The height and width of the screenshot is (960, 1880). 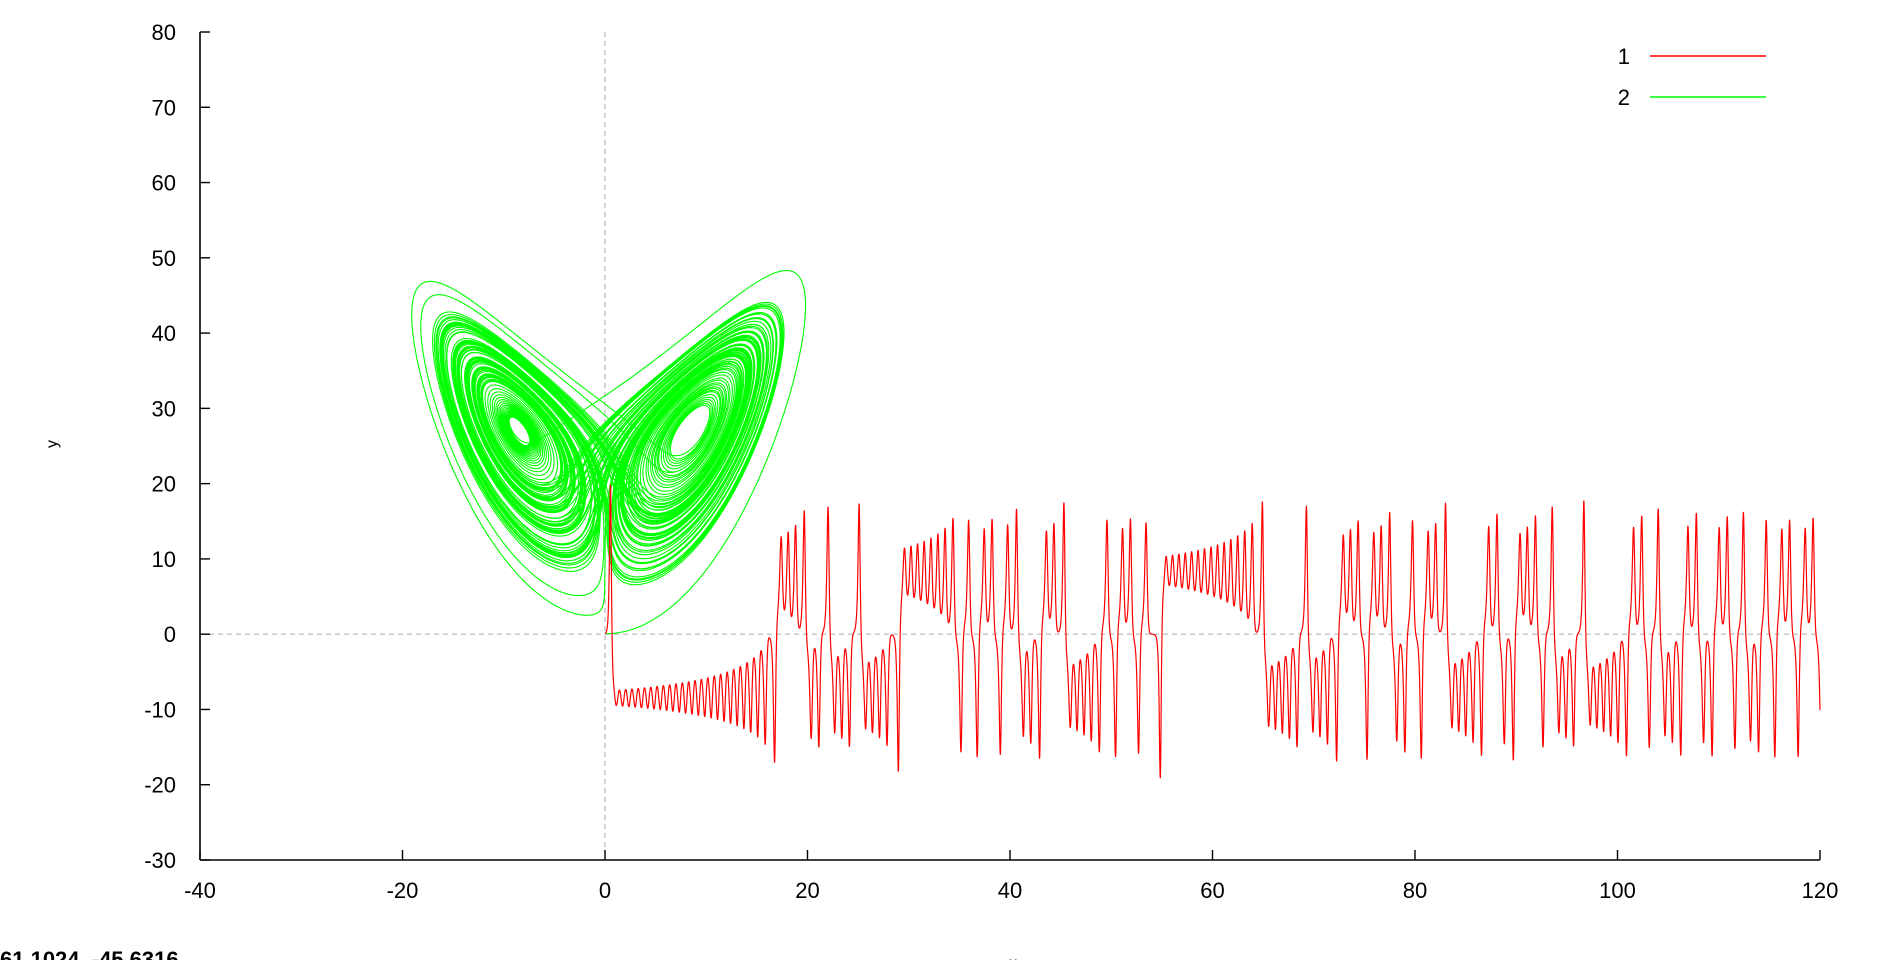 I want to click on y-tick-label: 0, so click(x=170, y=634).